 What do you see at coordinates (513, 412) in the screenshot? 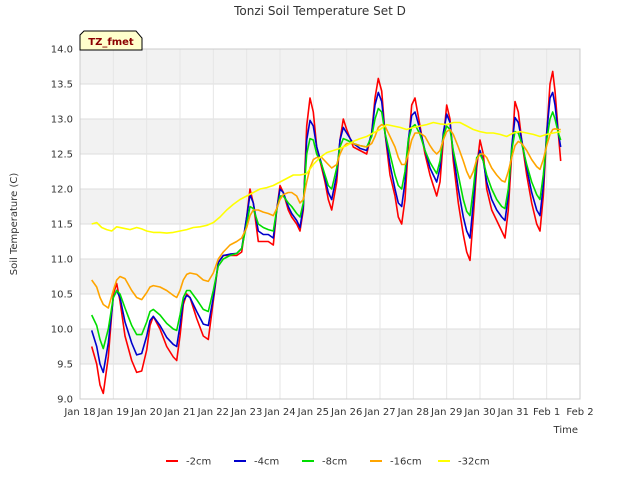
I see `x-tick-label: Jan 31` at bounding box center [513, 412].